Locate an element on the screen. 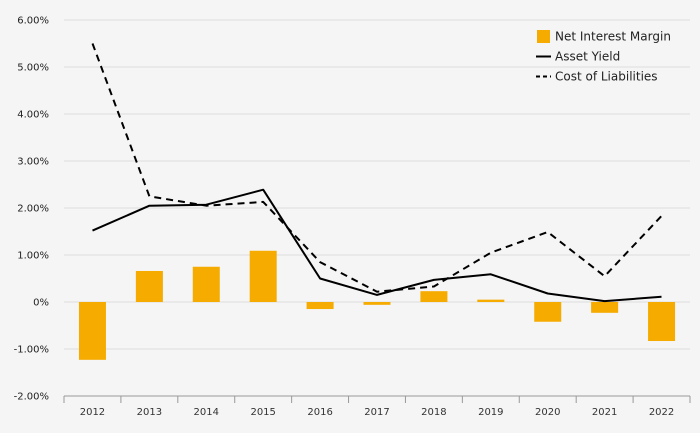  x-tick-label: 2015 is located at coordinates (262, 412).